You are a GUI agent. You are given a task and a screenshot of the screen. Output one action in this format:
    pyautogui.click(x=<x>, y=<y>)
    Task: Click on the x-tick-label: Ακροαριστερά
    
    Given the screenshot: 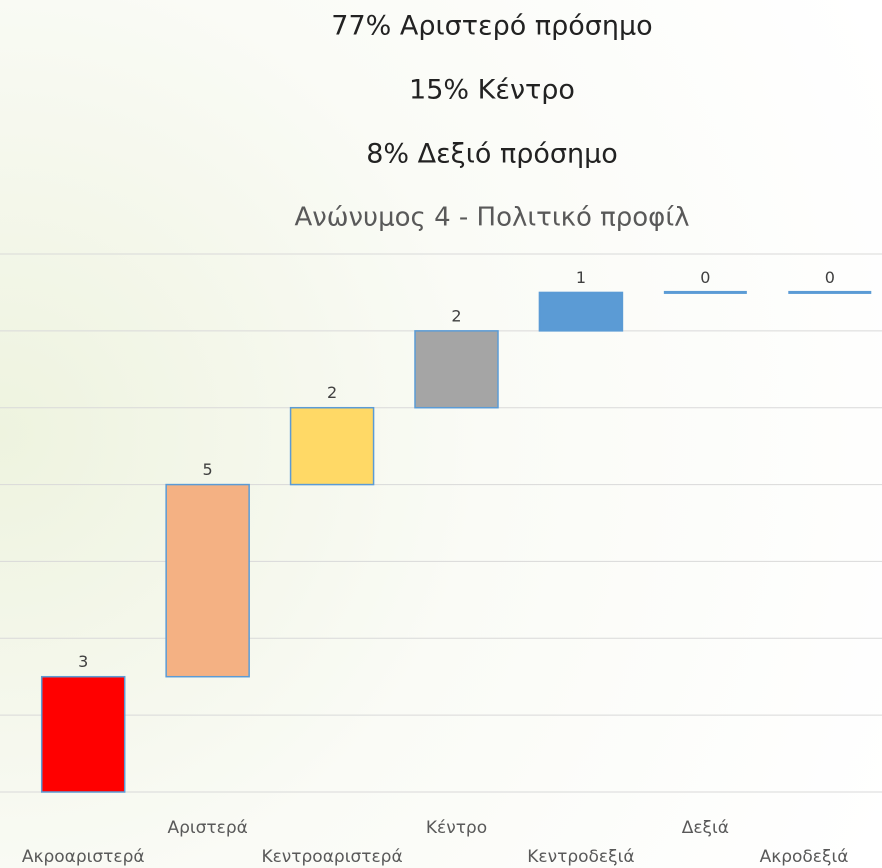 What is the action you would take?
    pyautogui.click(x=83, y=857)
    